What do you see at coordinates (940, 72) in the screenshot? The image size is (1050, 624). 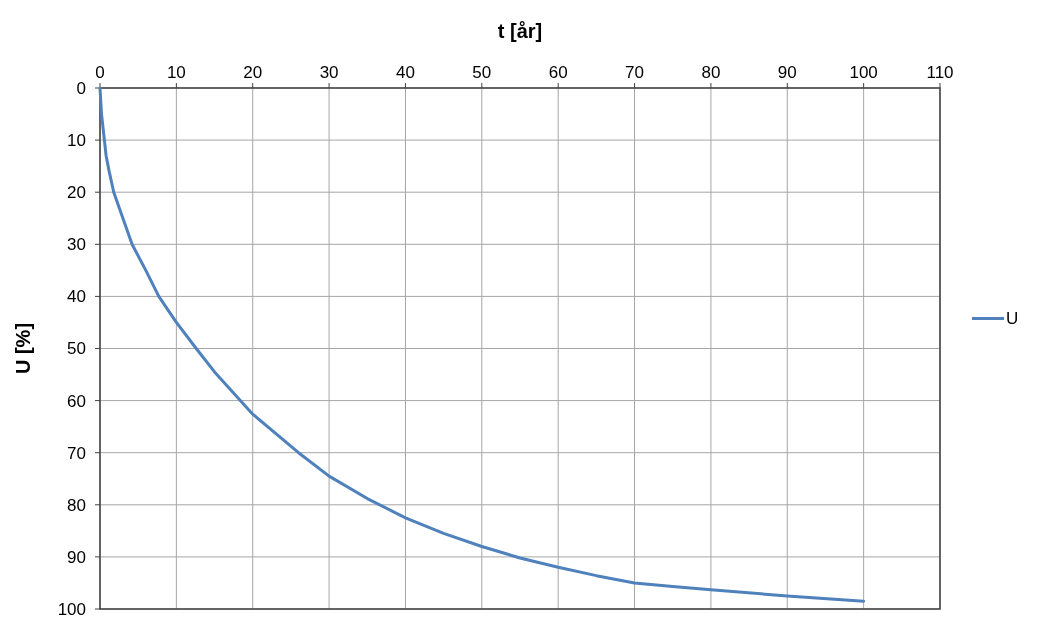 I see `x-tick-label: 110` at bounding box center [940, 72].